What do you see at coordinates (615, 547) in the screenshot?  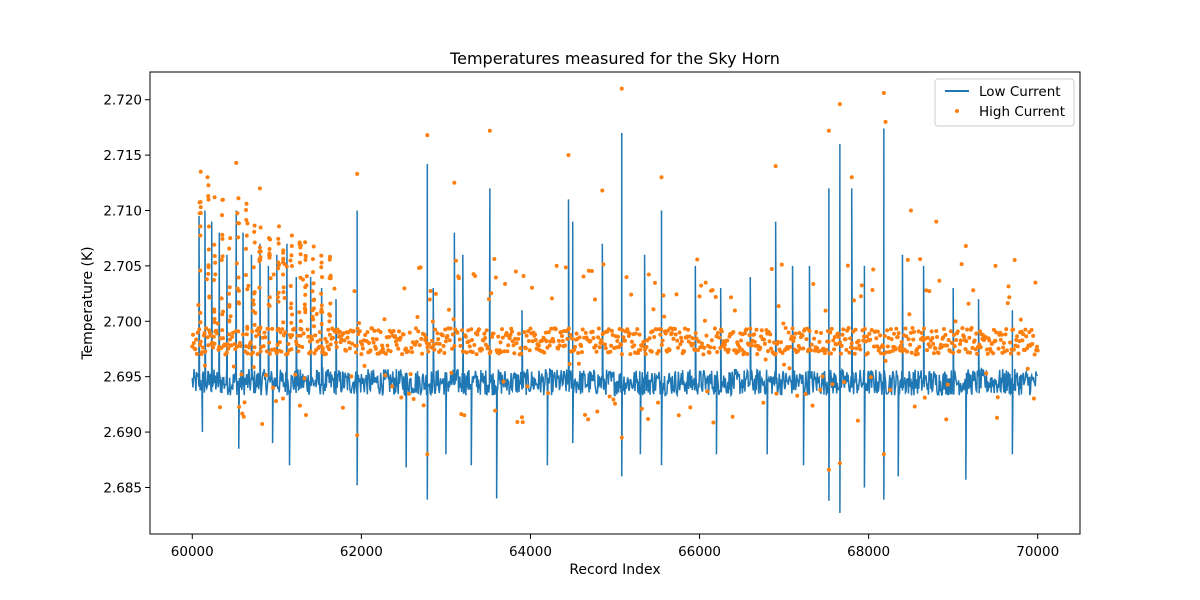 I see `x-axis-ticks: 60000 62000 64000 66000 68000 70000` at bounding box center [615, 547].